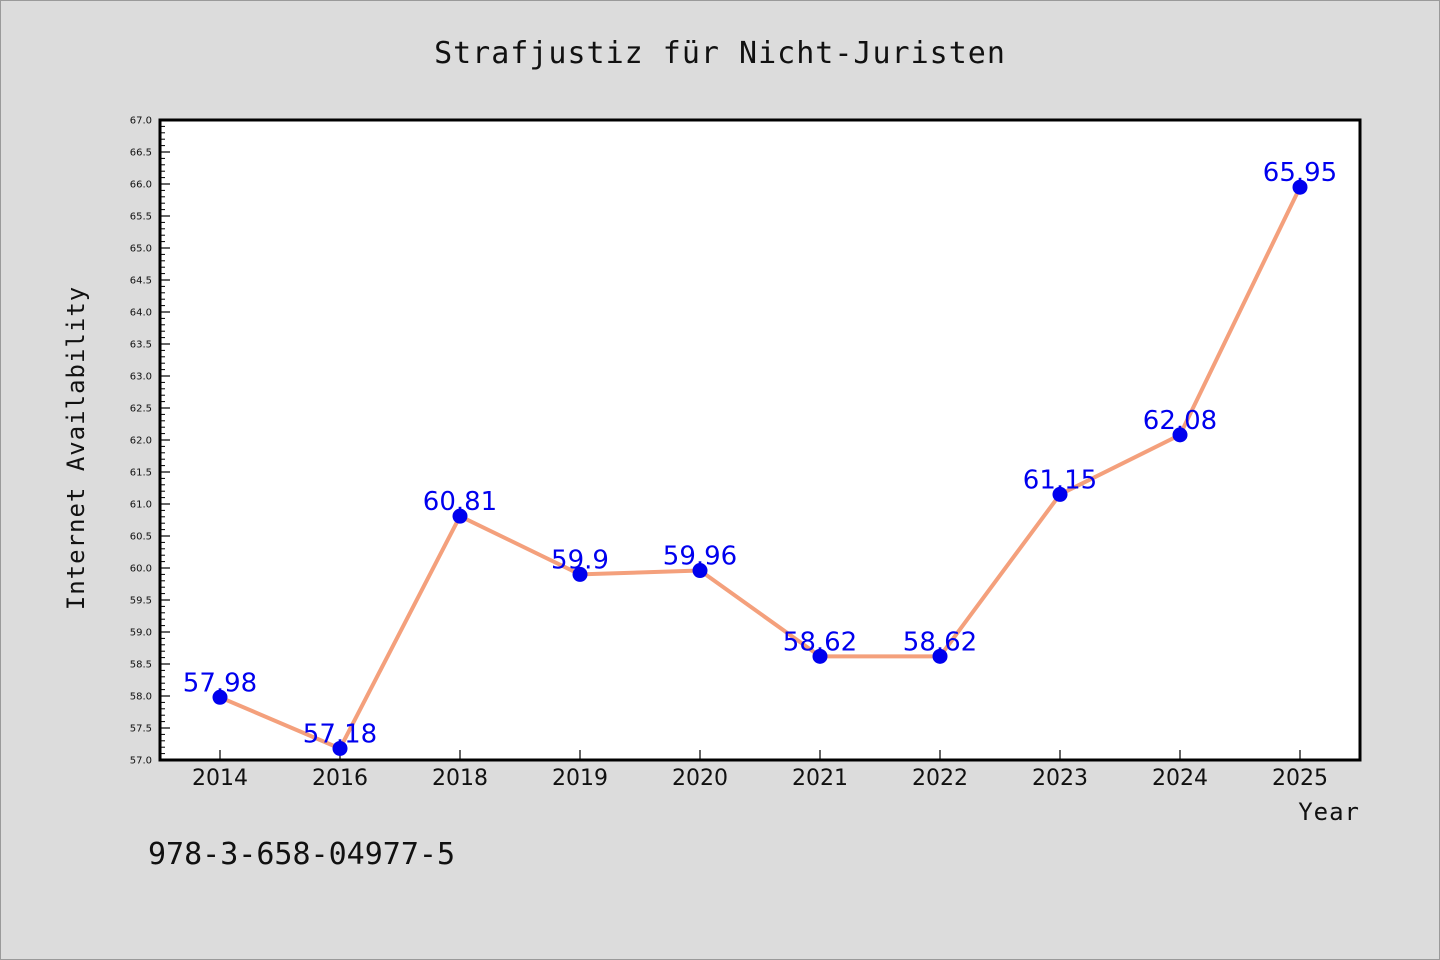  I want to click on y-tick-label: 62.5, so click(141, 409).